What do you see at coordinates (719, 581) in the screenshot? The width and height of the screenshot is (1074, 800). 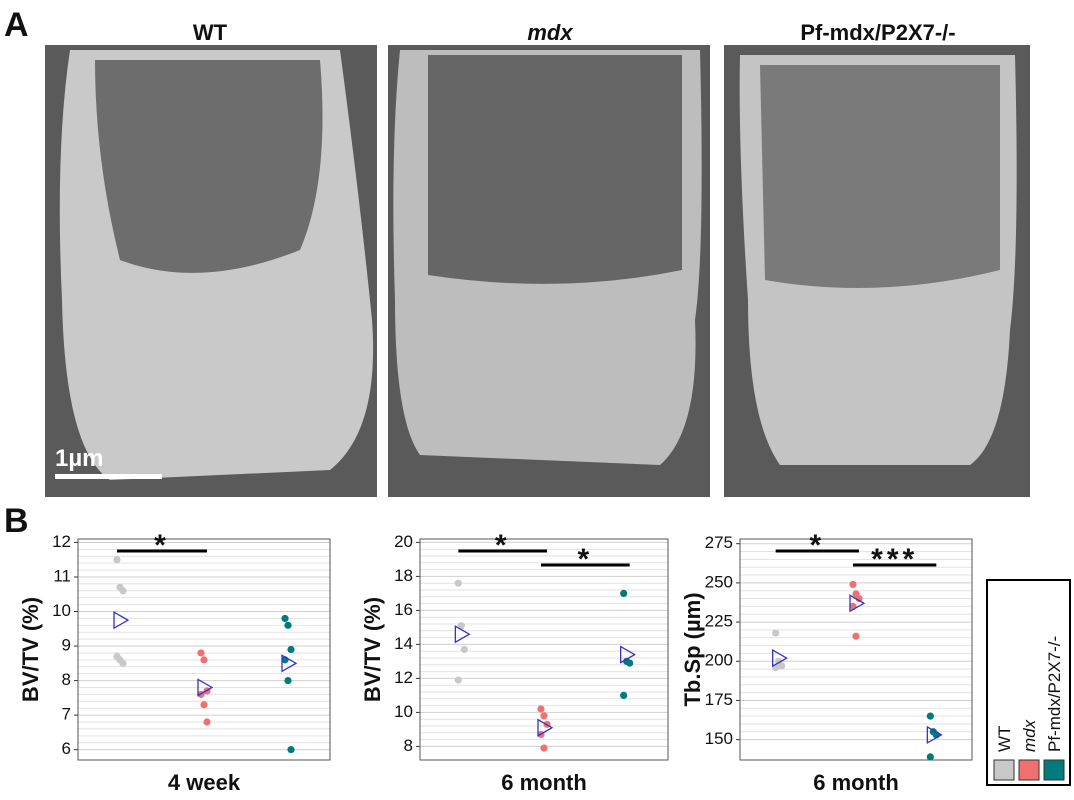 I see `y-tick-label: 250` at bounding box center [719, 581].